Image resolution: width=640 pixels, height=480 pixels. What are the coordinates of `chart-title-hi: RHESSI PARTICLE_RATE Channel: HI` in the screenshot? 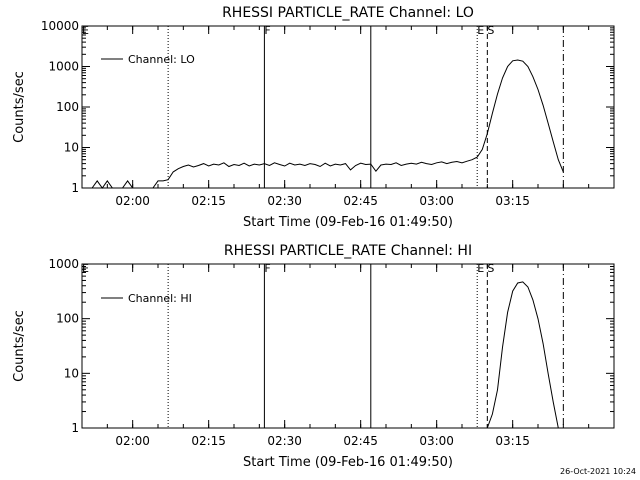 It's located at (348, 251).